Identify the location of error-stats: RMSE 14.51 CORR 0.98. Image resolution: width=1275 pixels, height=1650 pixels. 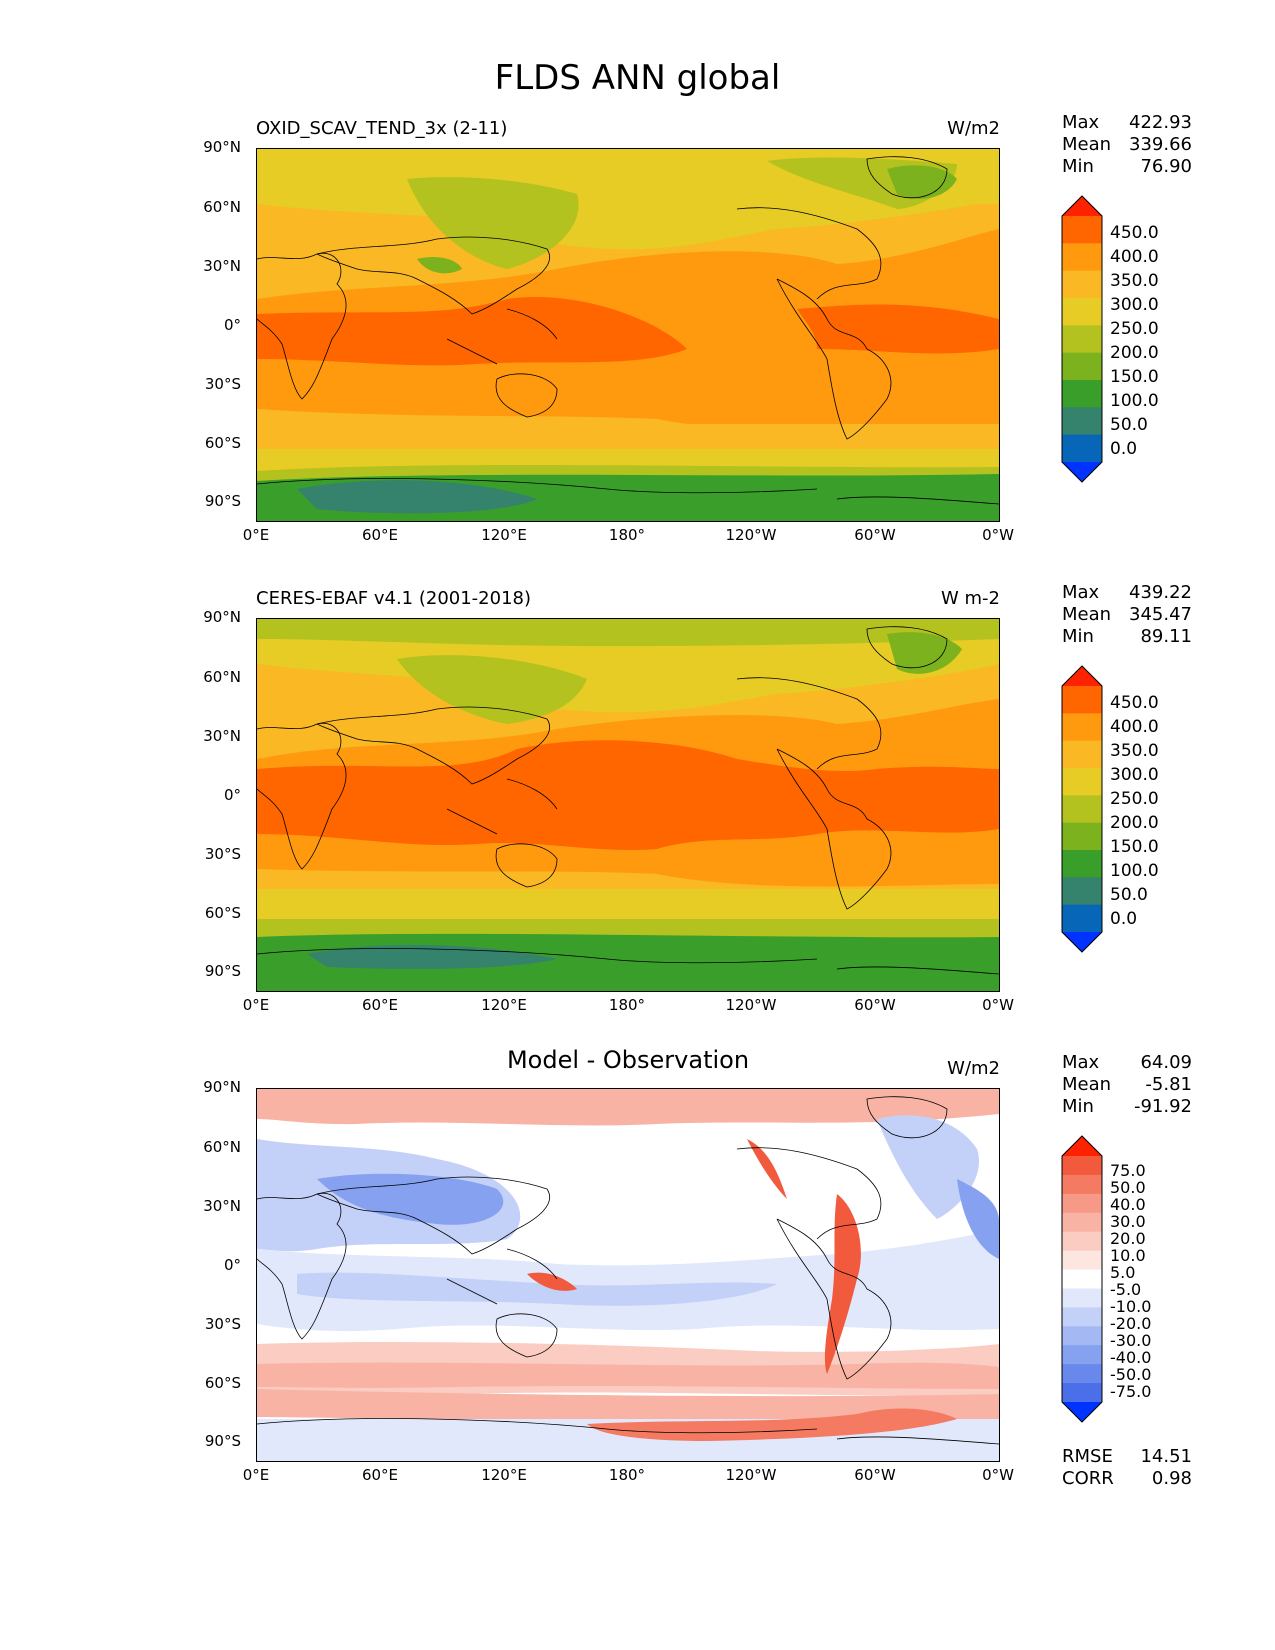
(1127, 1468).